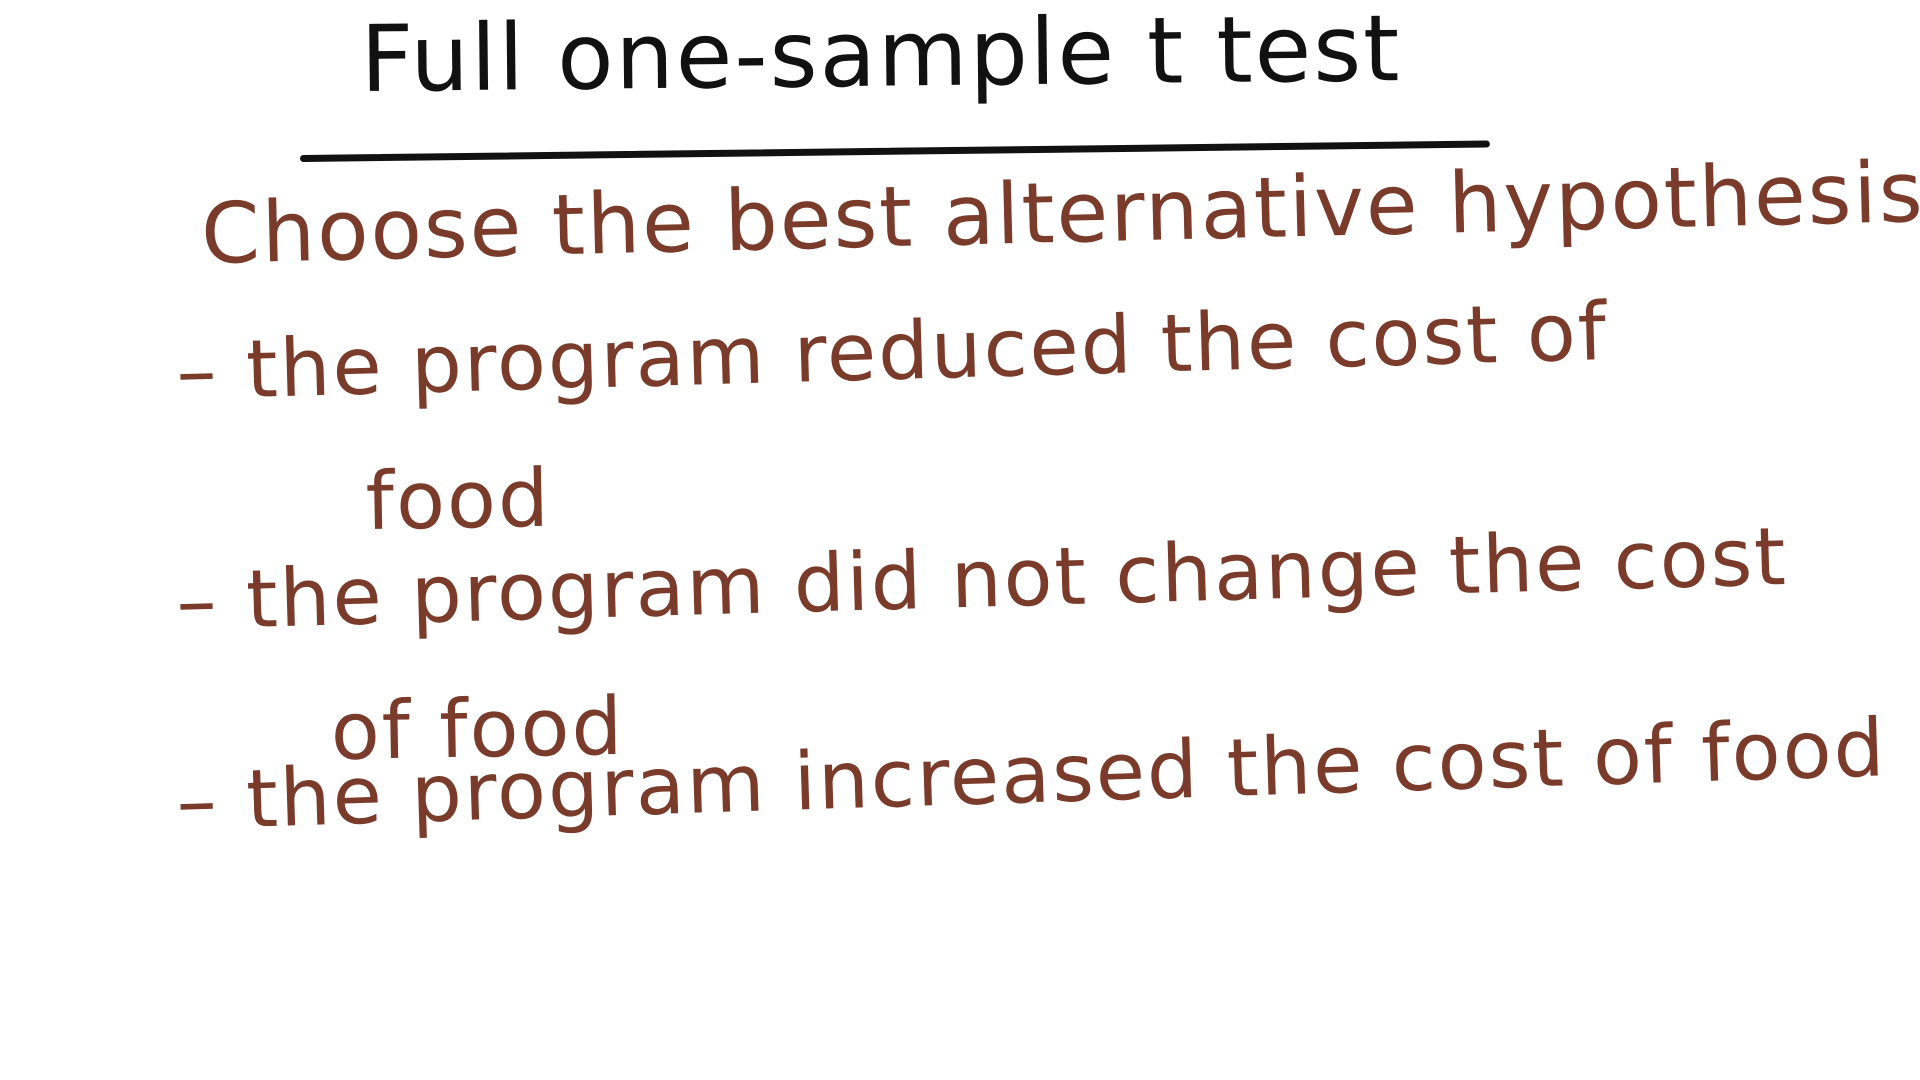 This screenshot has height=1080, width=1920. I want to click on option-reduced: – the program reduced the cost of, so click(892, 351).